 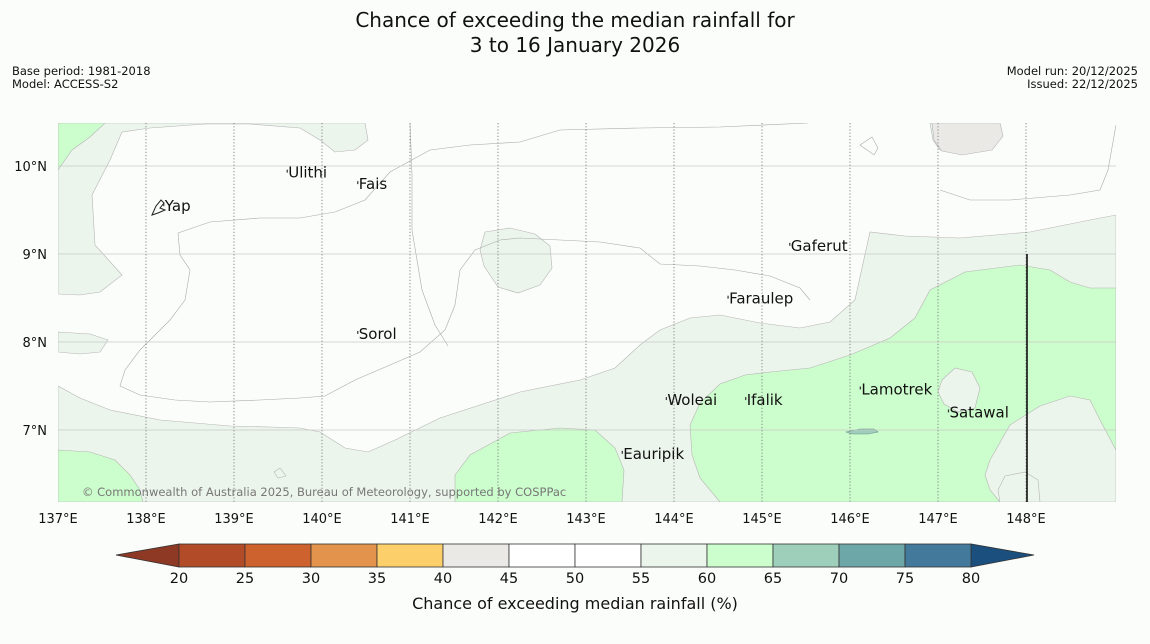 What do you see at coordinates (978, 412) in the screenshot?
I see `place-label-satawal: Satawal` at bounding box center [978, 412].